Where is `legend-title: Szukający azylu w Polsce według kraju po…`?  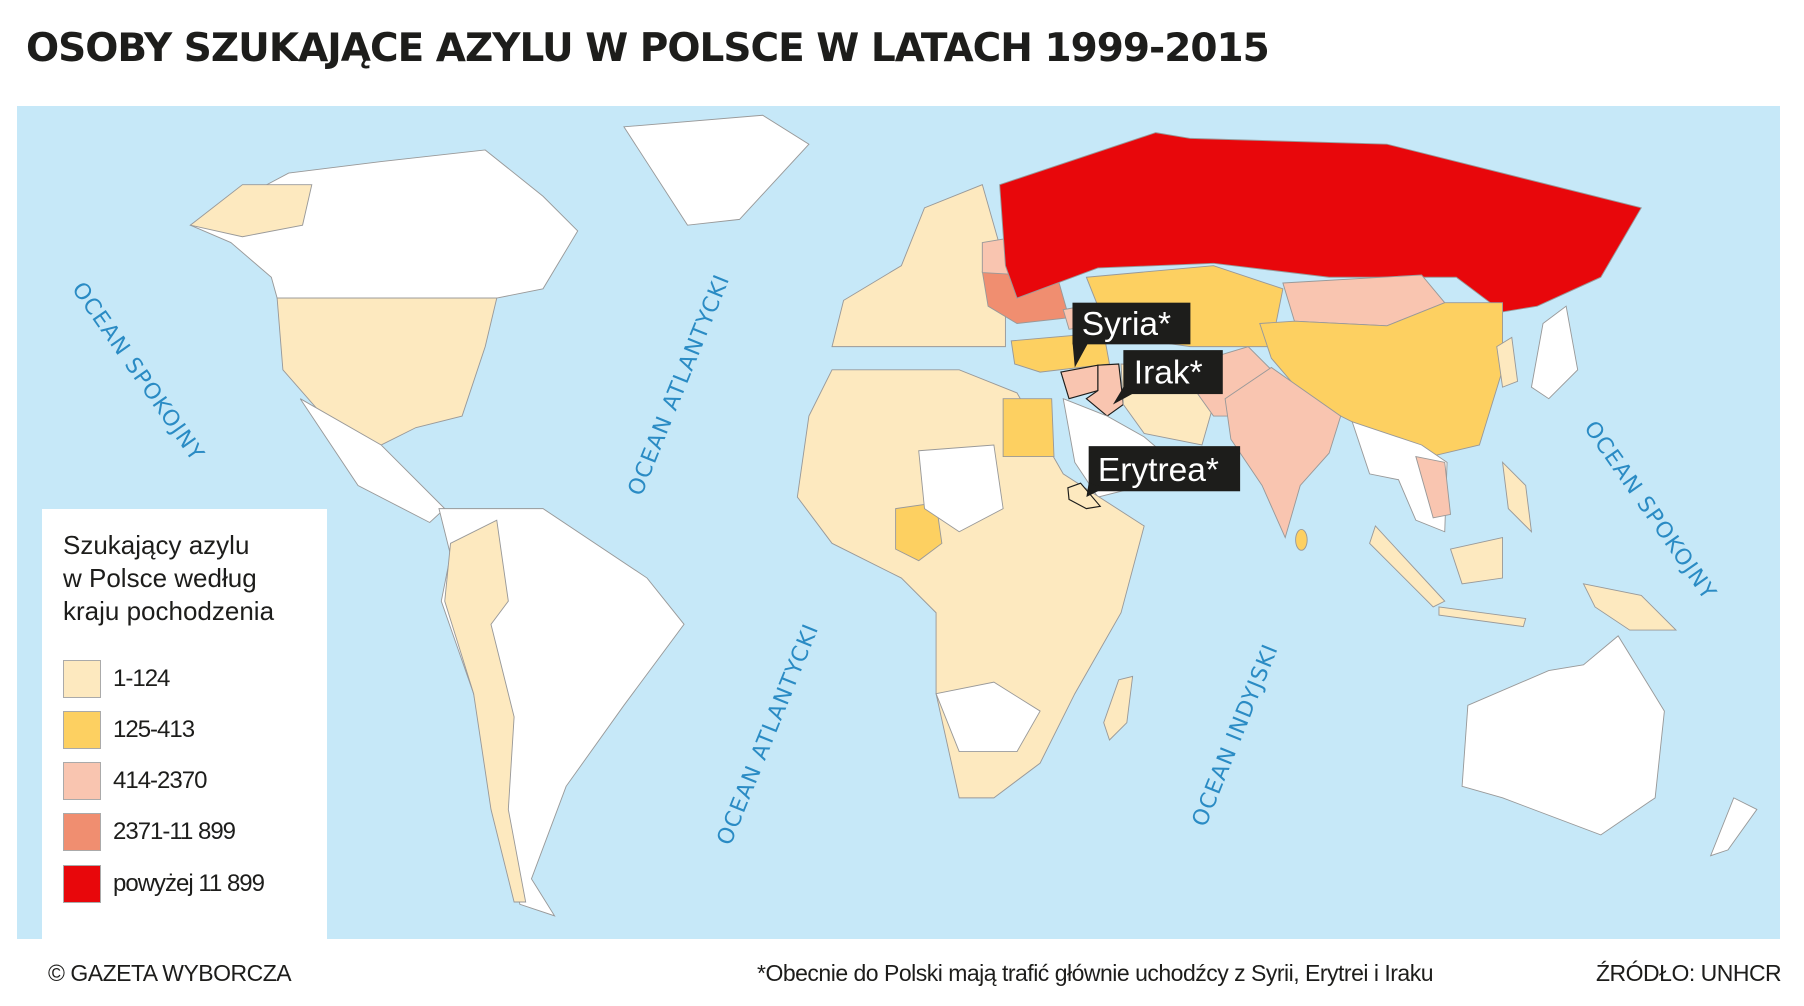
legend-title: Szukający azylu w Polsce według kraju po… is located at coordinates (193, 578).